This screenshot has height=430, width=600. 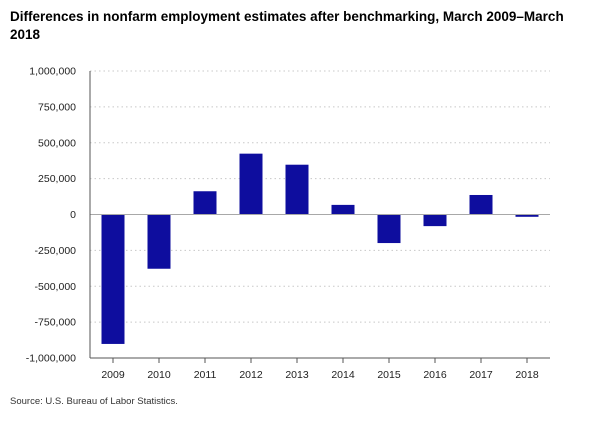 I want to click on x-tick-label: 2010, so click(x=159, y=375).